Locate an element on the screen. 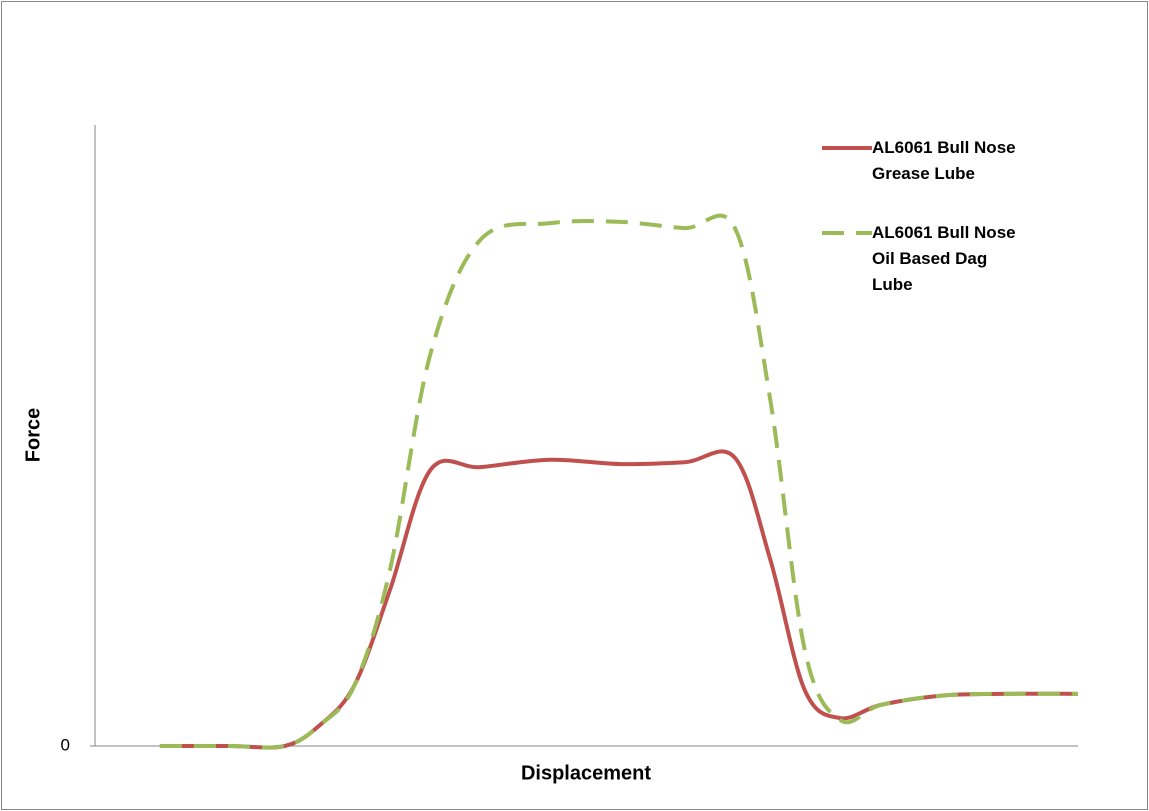 The height and width of the screenshot is (811, 1149). y-axis-title: Force is located at coordinates (33, 435).